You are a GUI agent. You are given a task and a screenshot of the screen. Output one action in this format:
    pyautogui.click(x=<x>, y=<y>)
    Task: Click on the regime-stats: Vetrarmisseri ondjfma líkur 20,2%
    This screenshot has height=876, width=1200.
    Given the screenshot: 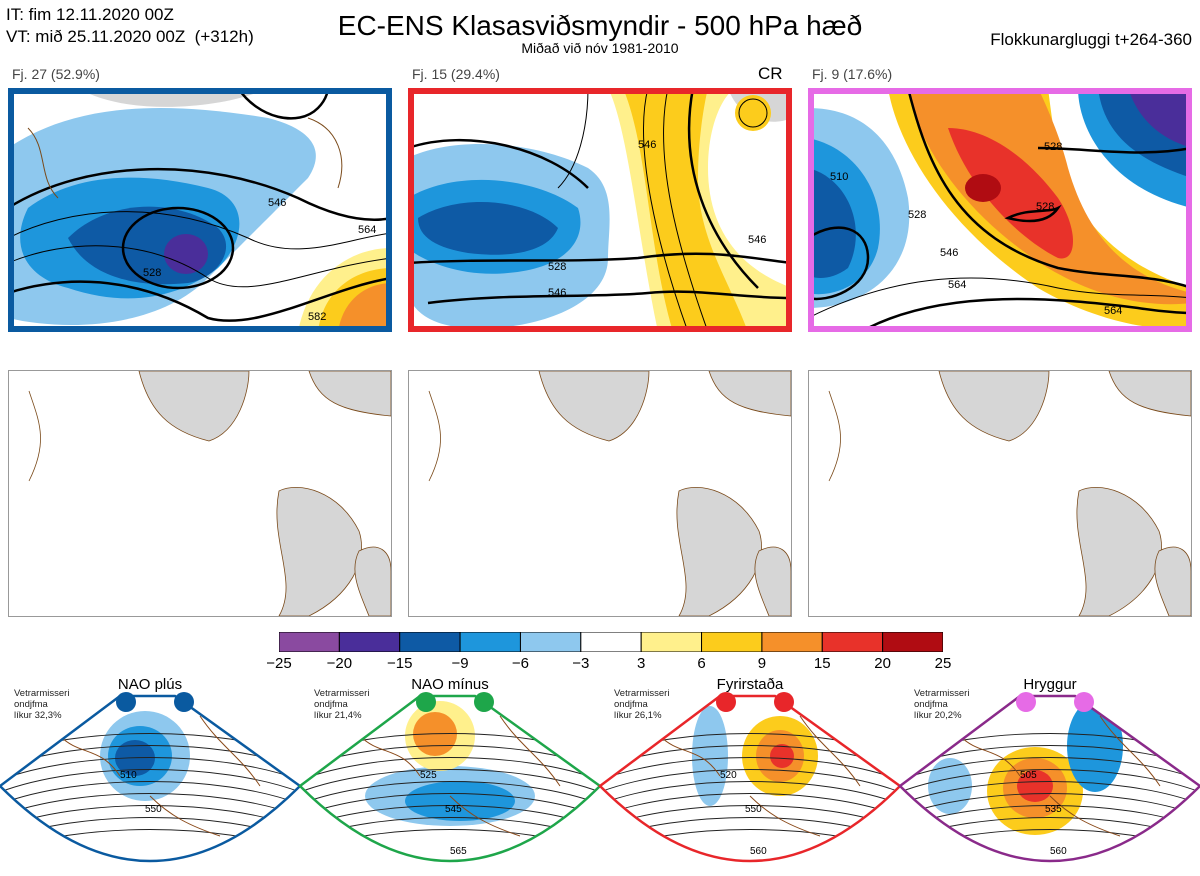 What is the action you would take?
    pyautogui.click(x=942, y=704)
    